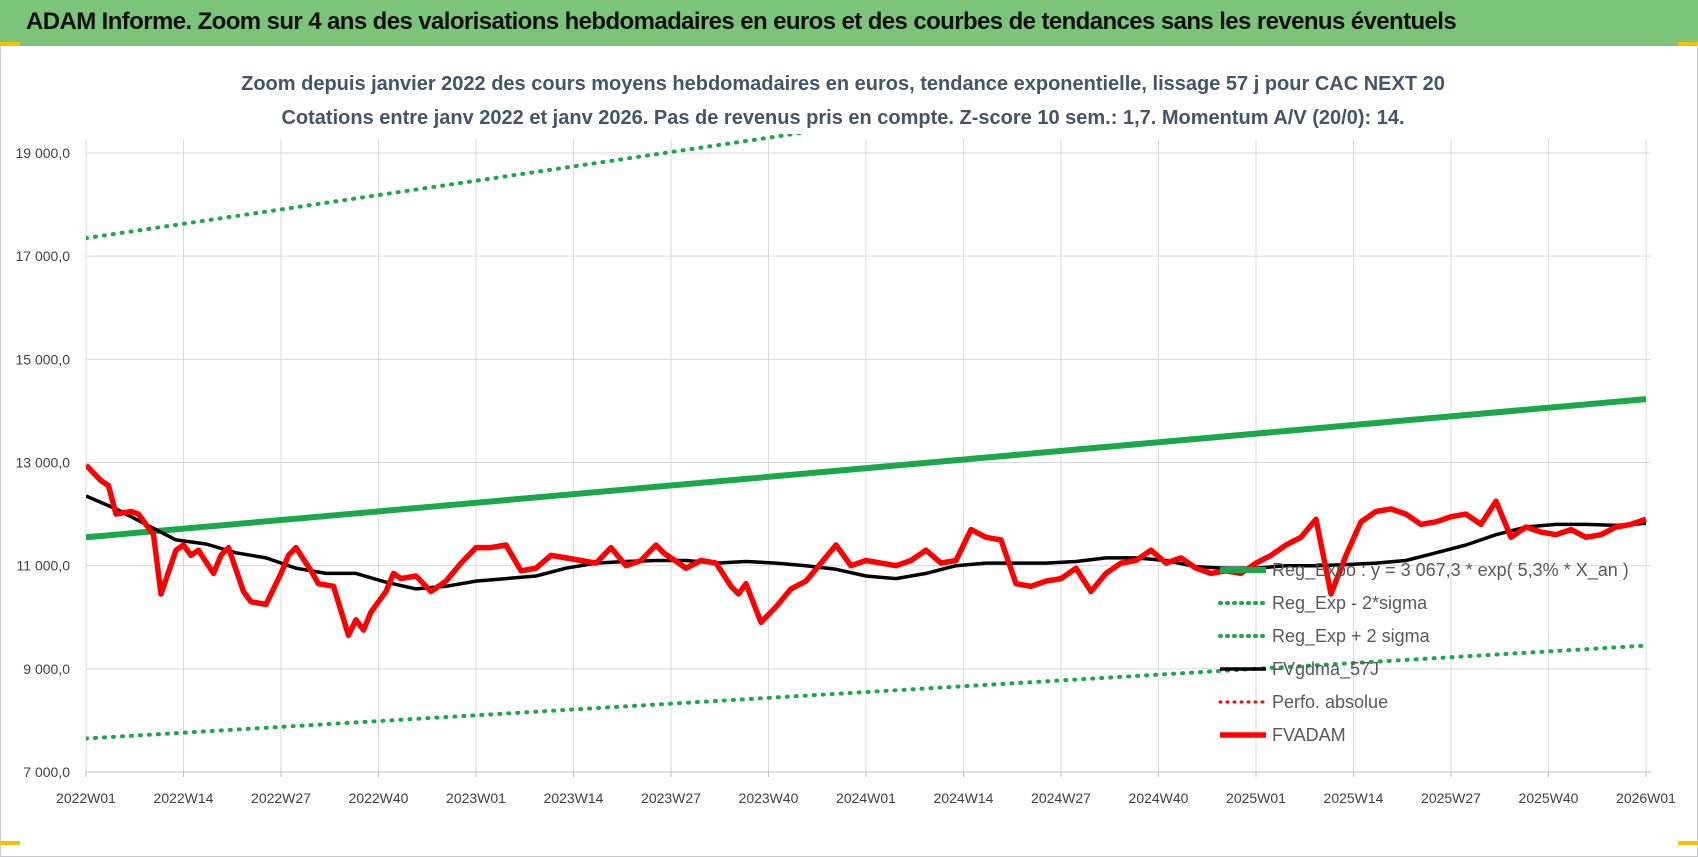 The image size is (1698, 857). What do you see at coordinates (1351, 636) in the screenshot?
I see `legend-label: Reg_Exp + 2 sigma` at bounding box center [1351, 636].